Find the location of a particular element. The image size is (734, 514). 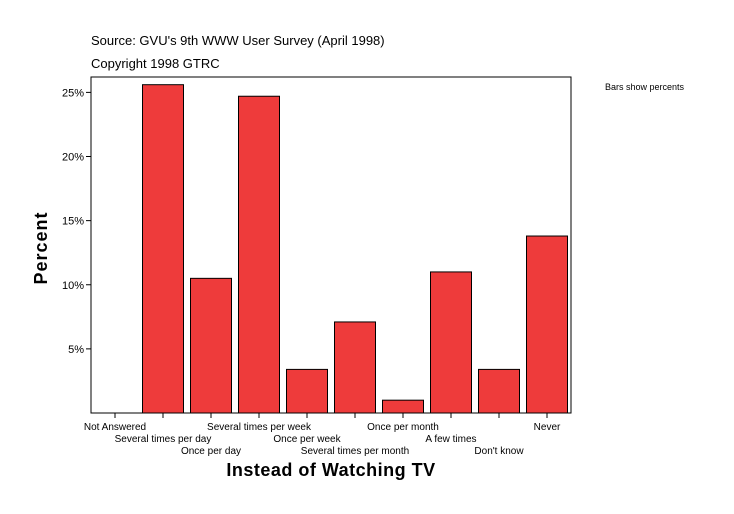

x-tick-label: Don't know is located at coordinates (499, 451).